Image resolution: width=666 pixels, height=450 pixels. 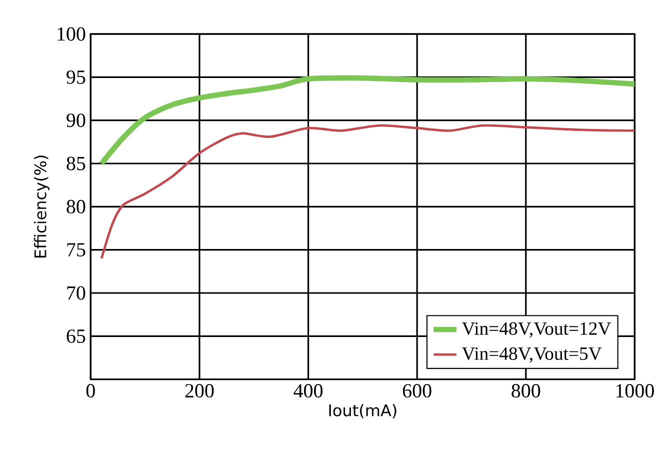 I want to click on x-tick-label: 600, so click(x=417, y=391).